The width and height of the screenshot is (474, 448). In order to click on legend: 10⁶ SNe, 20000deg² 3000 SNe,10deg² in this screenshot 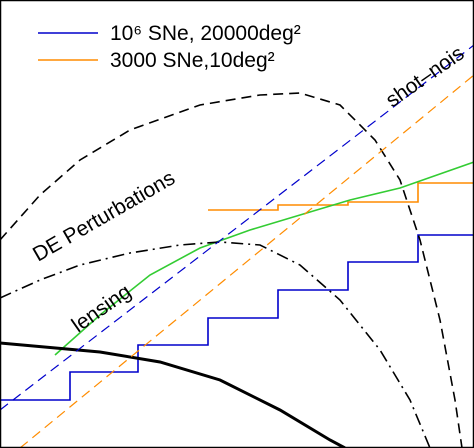, I will do `click(169, 47)`.